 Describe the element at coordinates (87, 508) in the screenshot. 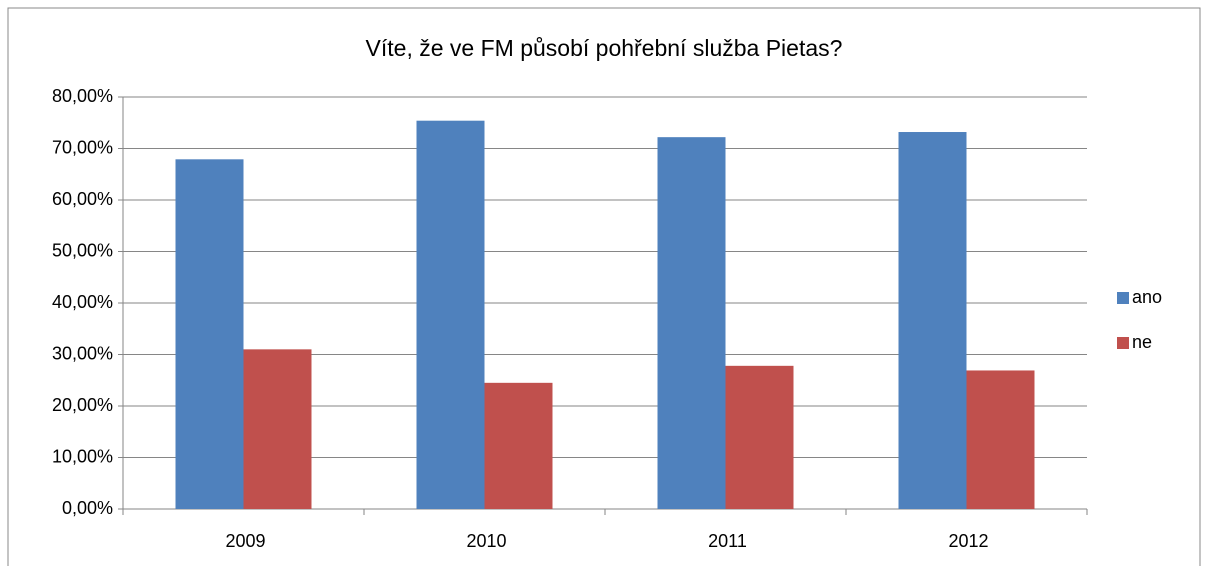

I see `y-tick-label: 0,00%` at that location.